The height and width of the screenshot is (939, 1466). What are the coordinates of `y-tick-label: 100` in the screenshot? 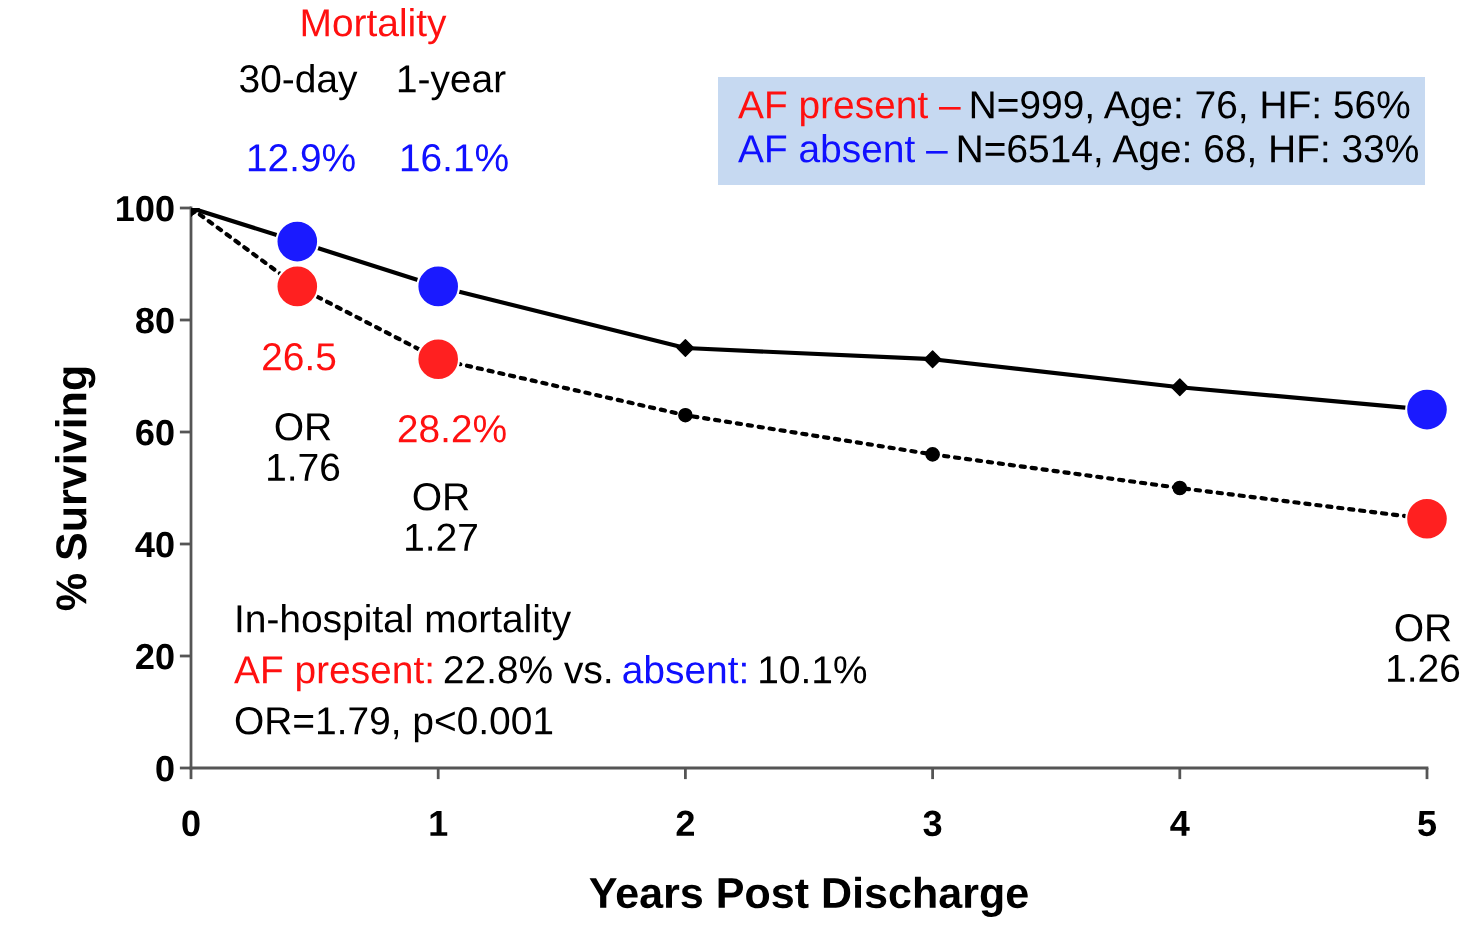 It's located at (145, 208).